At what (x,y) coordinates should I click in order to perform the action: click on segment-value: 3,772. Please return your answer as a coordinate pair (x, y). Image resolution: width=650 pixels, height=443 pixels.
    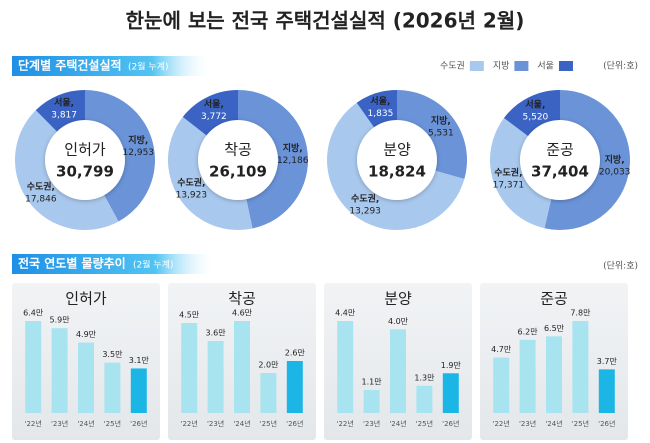
    Looking at the image, I should click on (214, 117).